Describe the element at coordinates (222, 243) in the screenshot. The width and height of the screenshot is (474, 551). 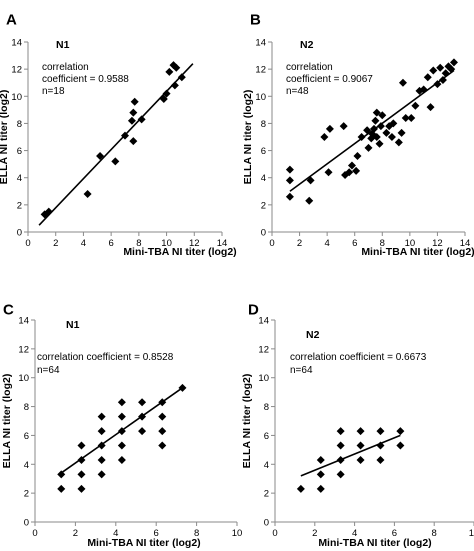
I see `x-tick-label: 14` at that location.